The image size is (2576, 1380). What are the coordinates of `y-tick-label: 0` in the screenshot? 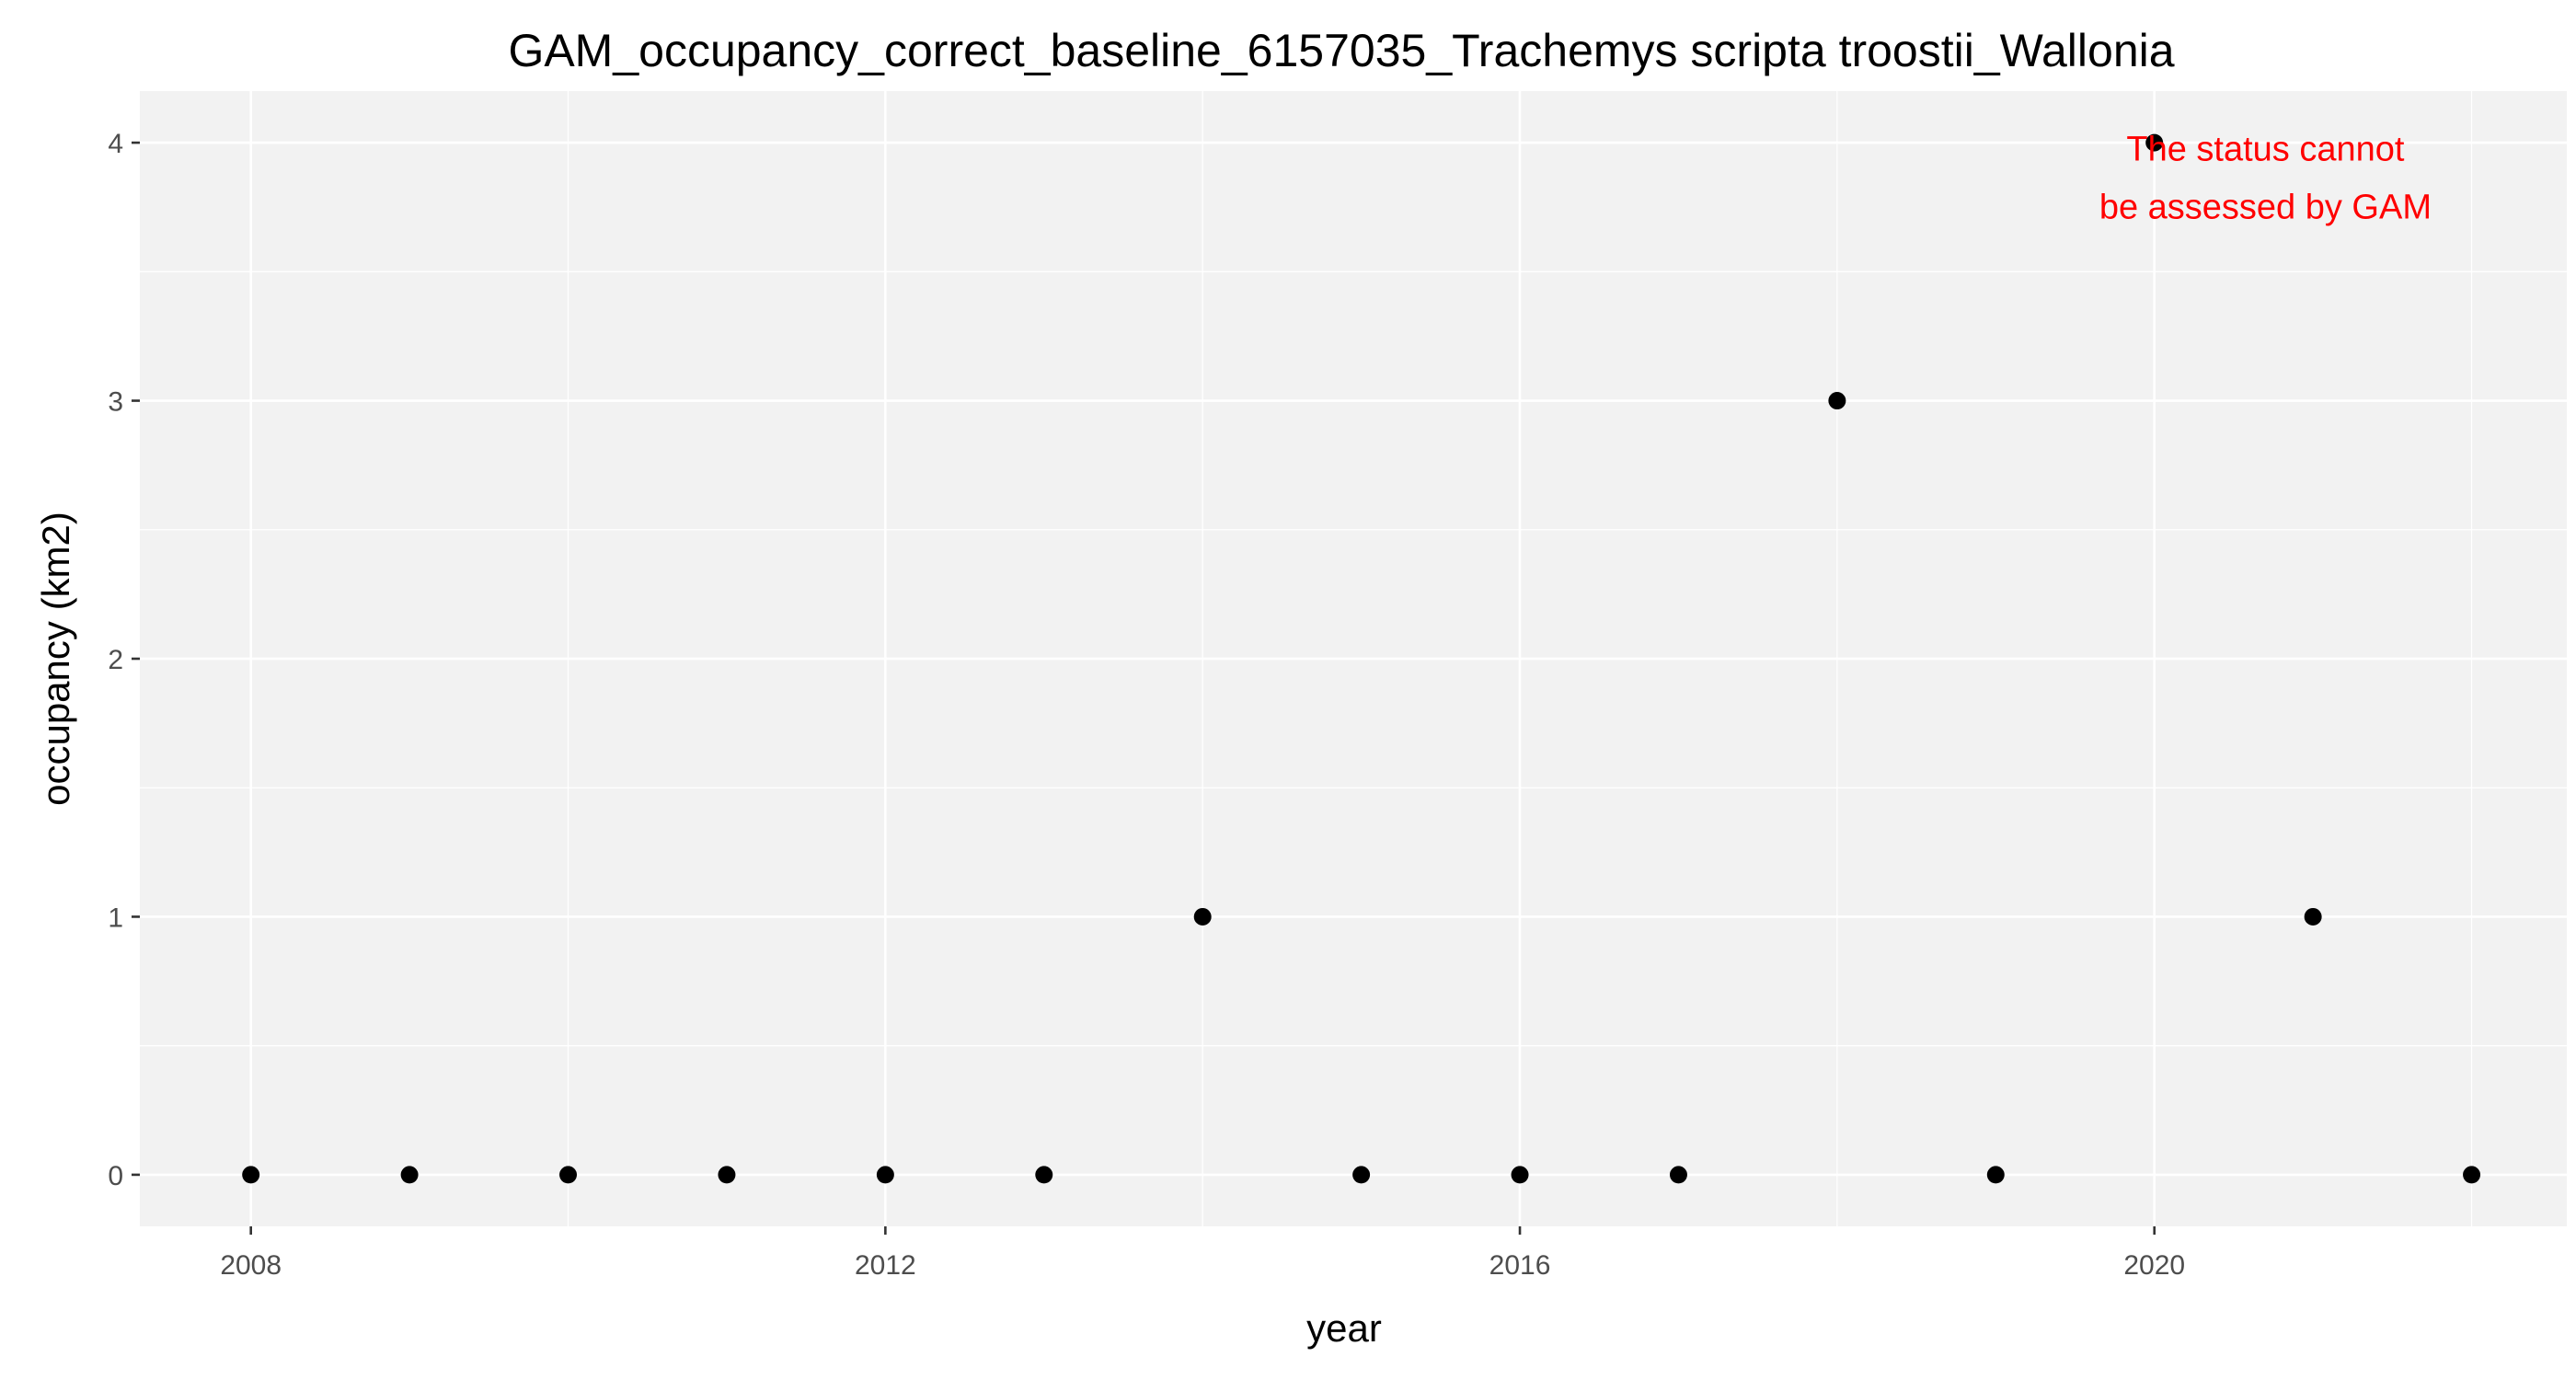 It's located at (115, 1176).